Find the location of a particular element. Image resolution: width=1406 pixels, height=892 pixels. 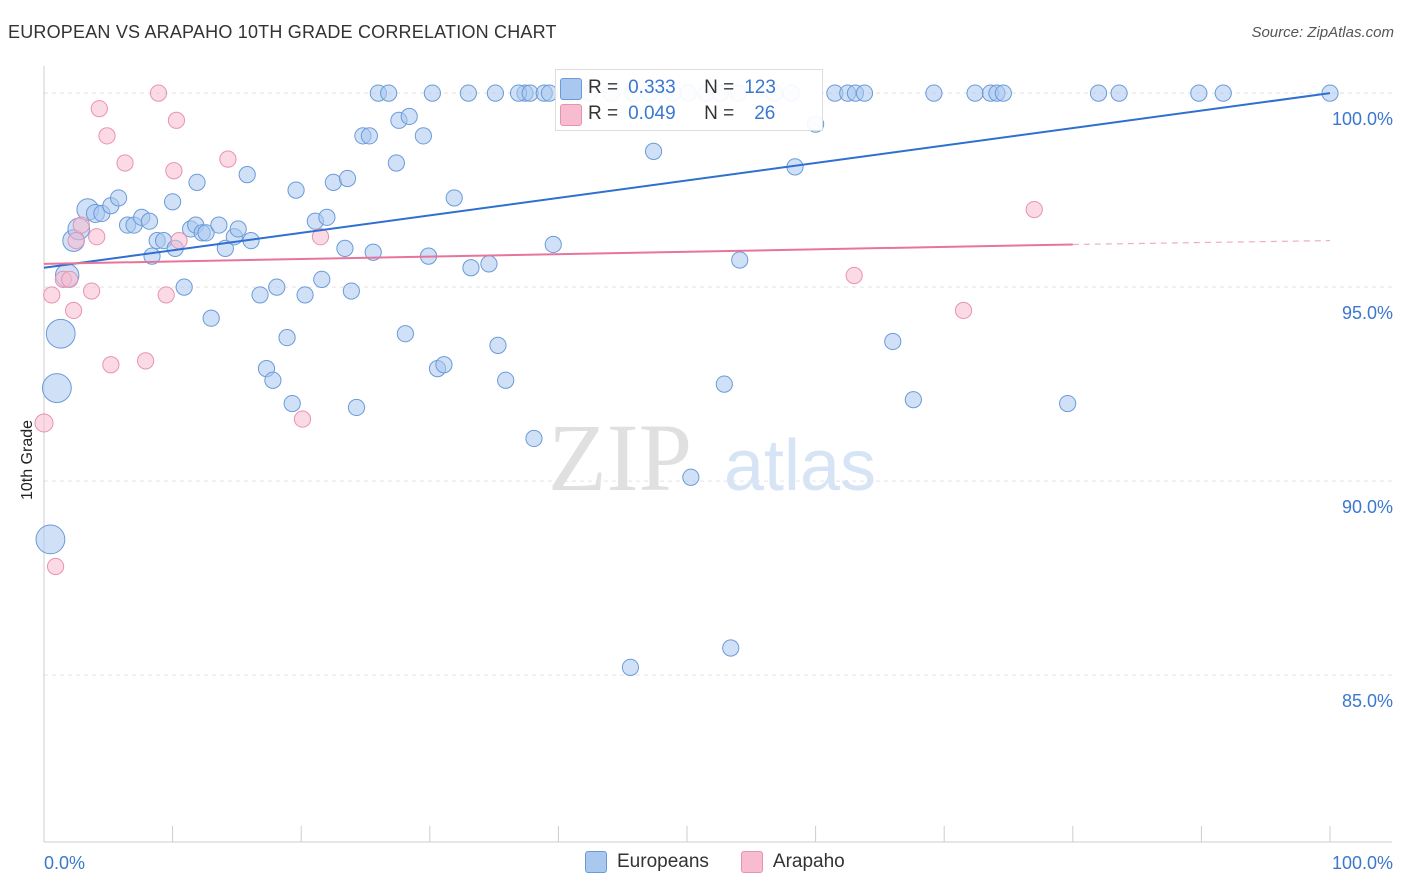

arapaho-trend-line is located at coordinates (558, 254).